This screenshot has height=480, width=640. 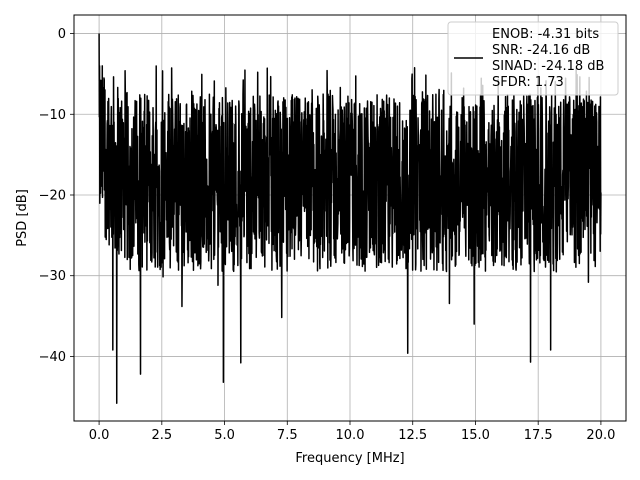 What do you see at coordinates (349, 458) in the screenshot?
I see `x-axis-label: Frequency [MHz]` at bounding box center [349, 458].